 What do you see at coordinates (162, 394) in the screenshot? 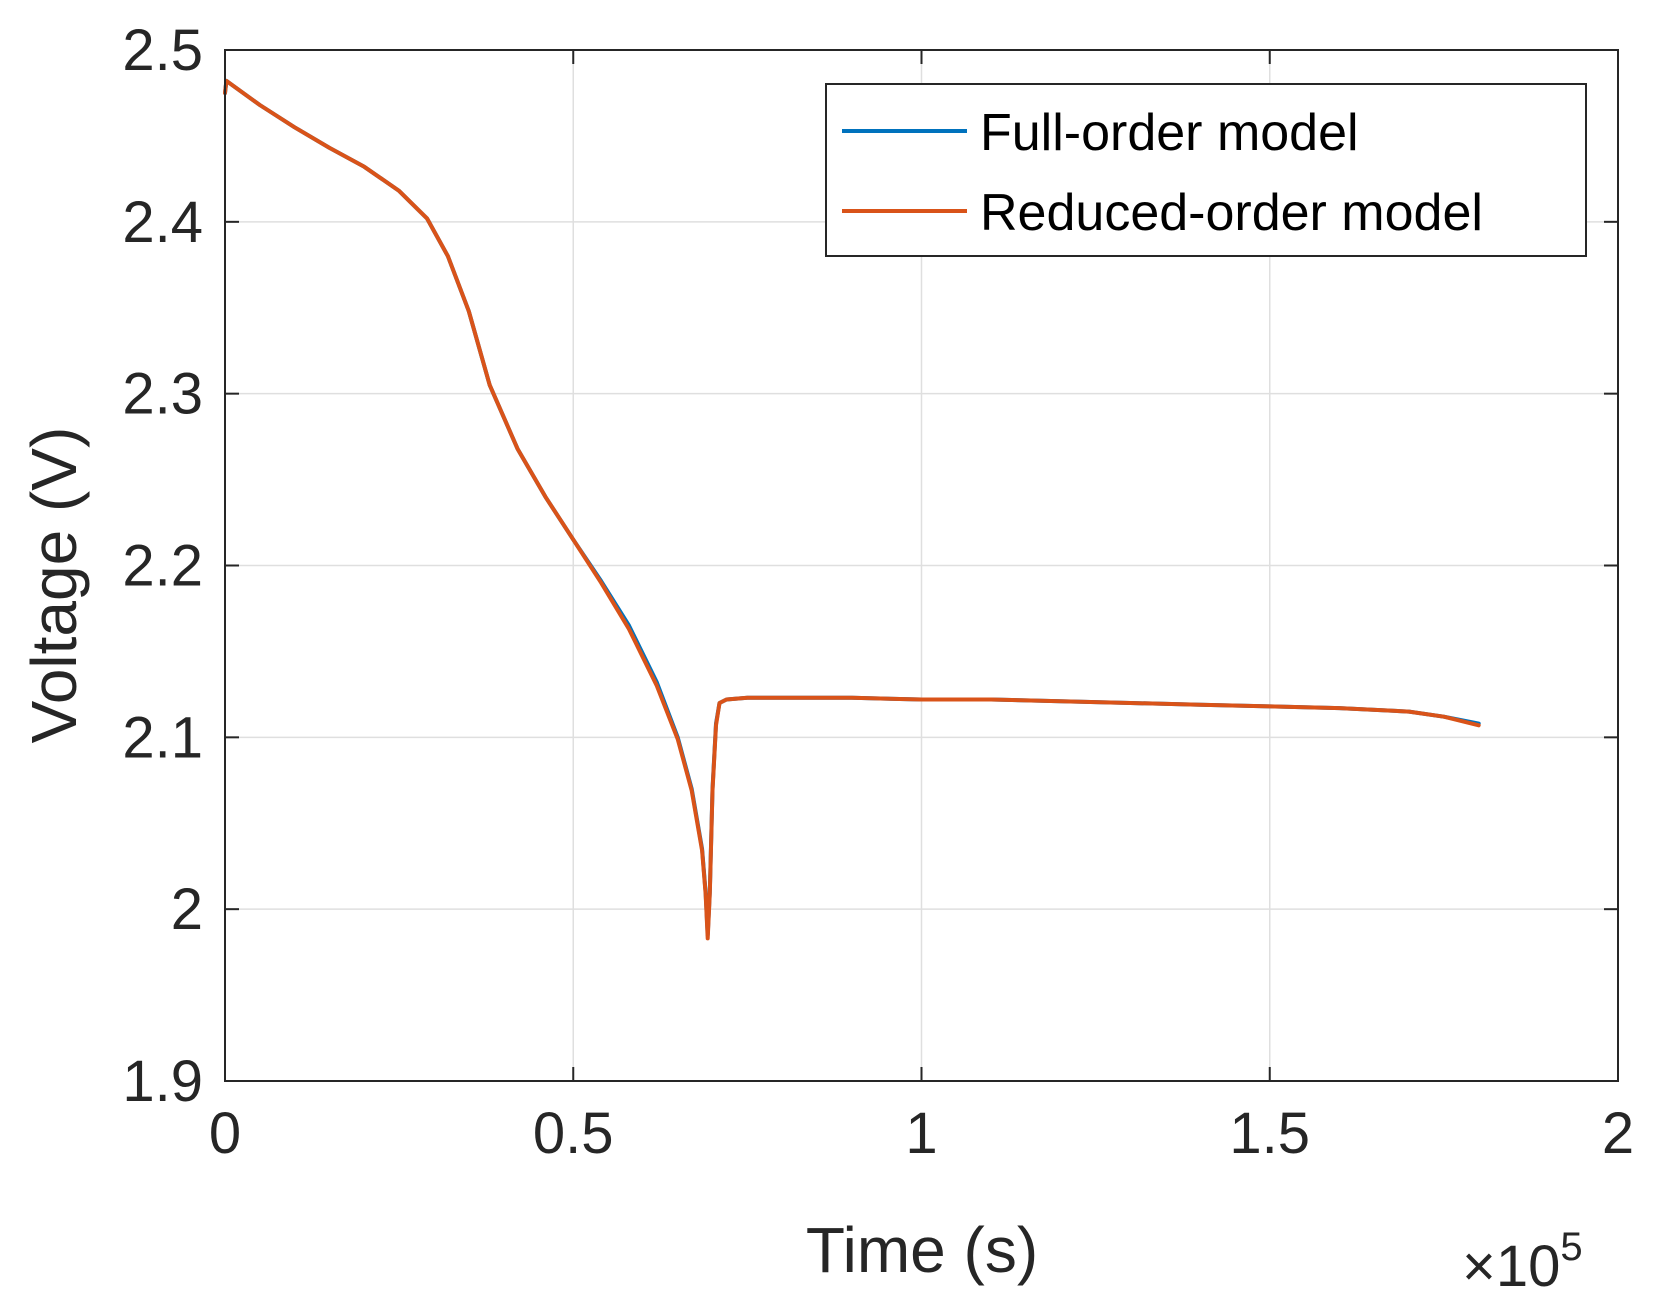
I see `y-tick-label: 2.3` at bounding box center [162, 394].